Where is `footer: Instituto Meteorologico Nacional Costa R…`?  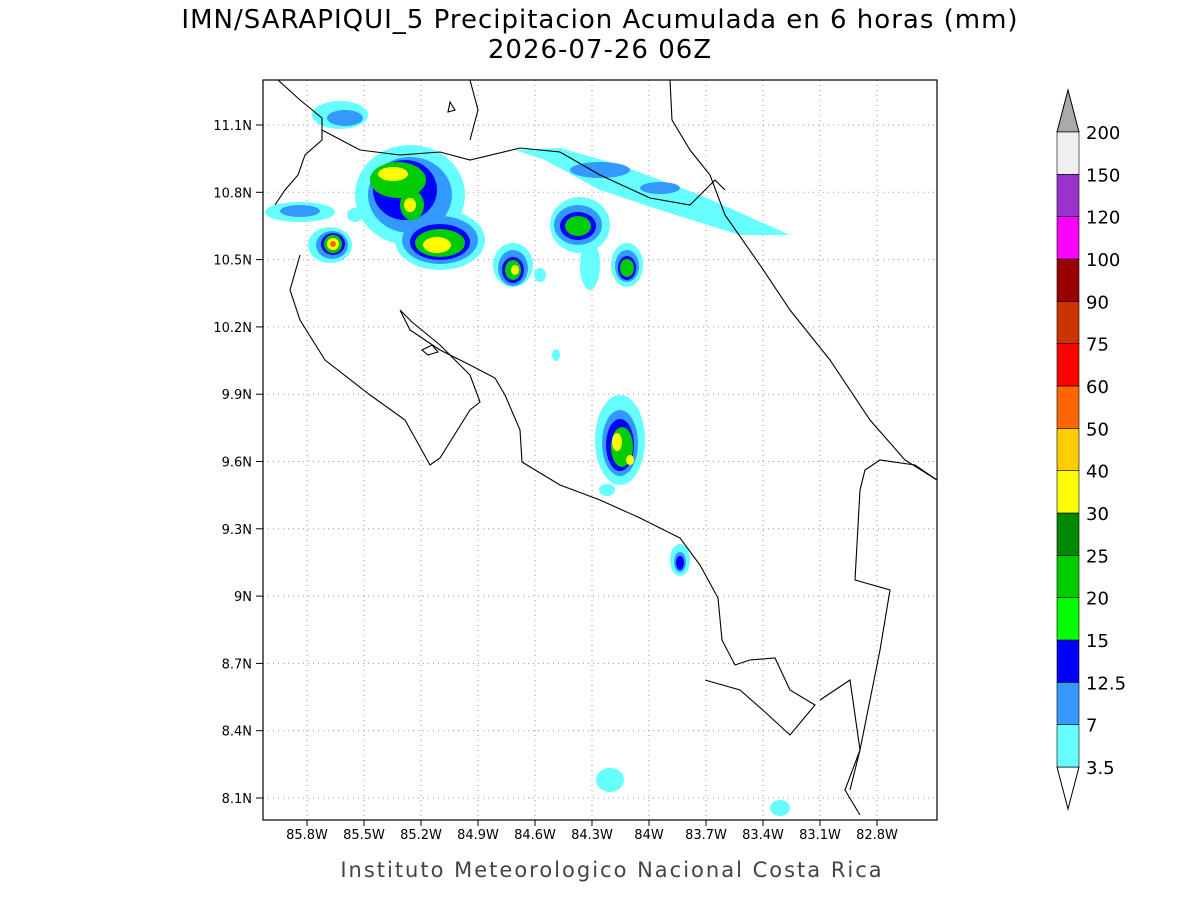
footer: Instituto Meteorologico Nacional Costa R… is located at coordinates (611, 870).